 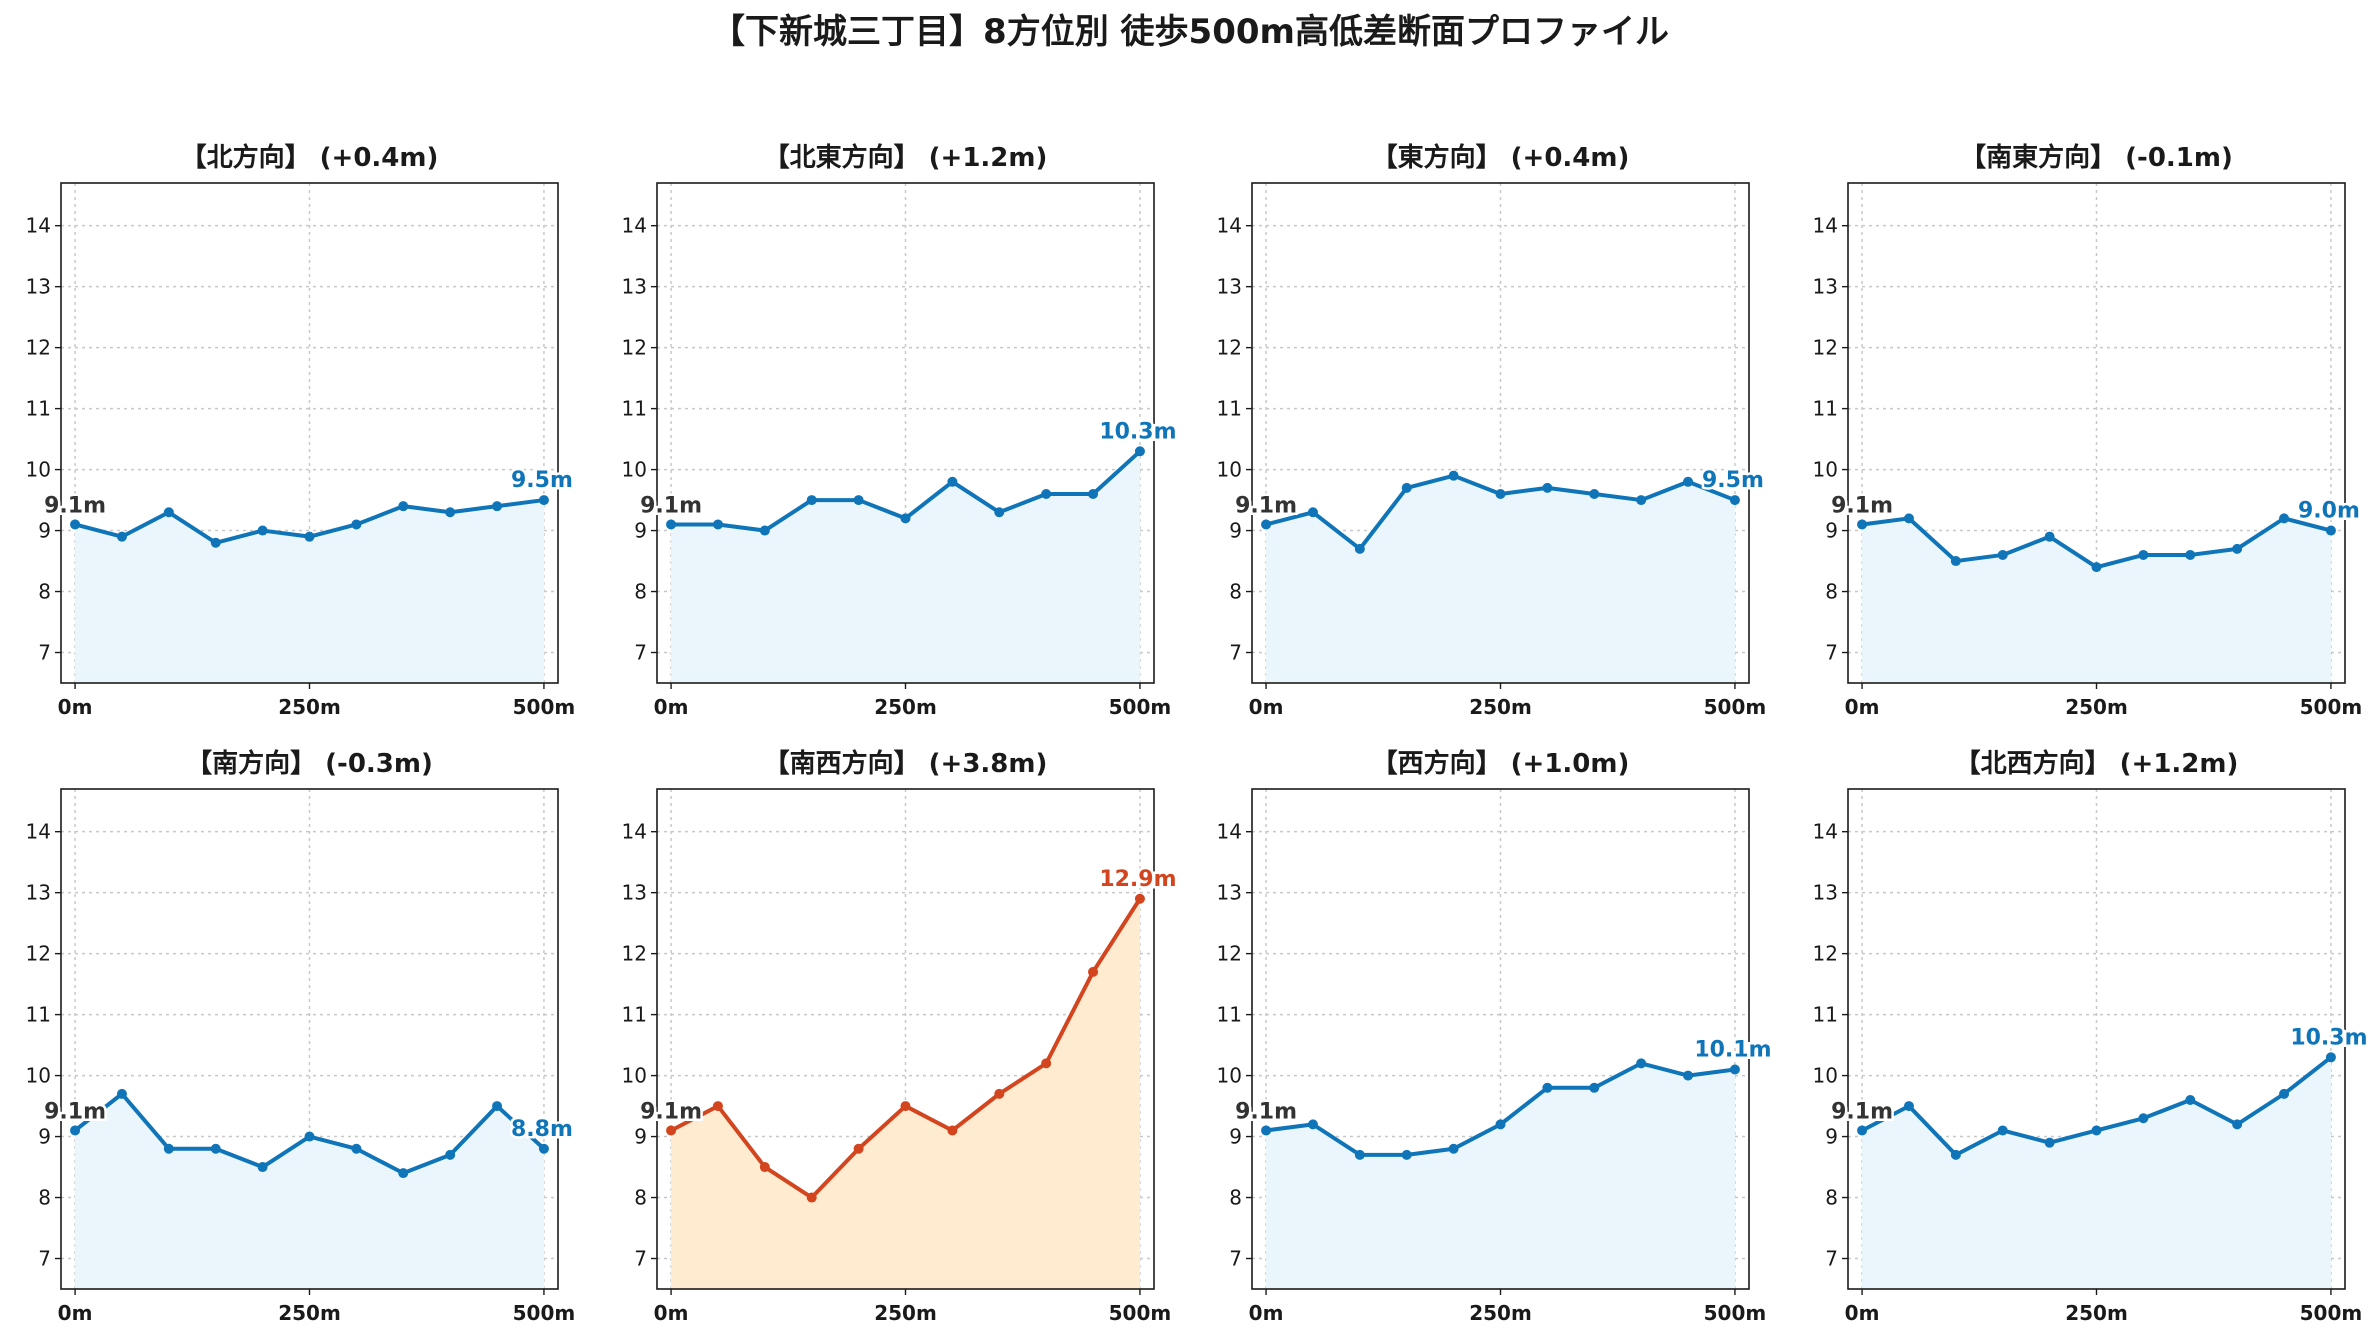 I want to click on end-elevation-label: 8.8m, so click(x=542, y=1129).